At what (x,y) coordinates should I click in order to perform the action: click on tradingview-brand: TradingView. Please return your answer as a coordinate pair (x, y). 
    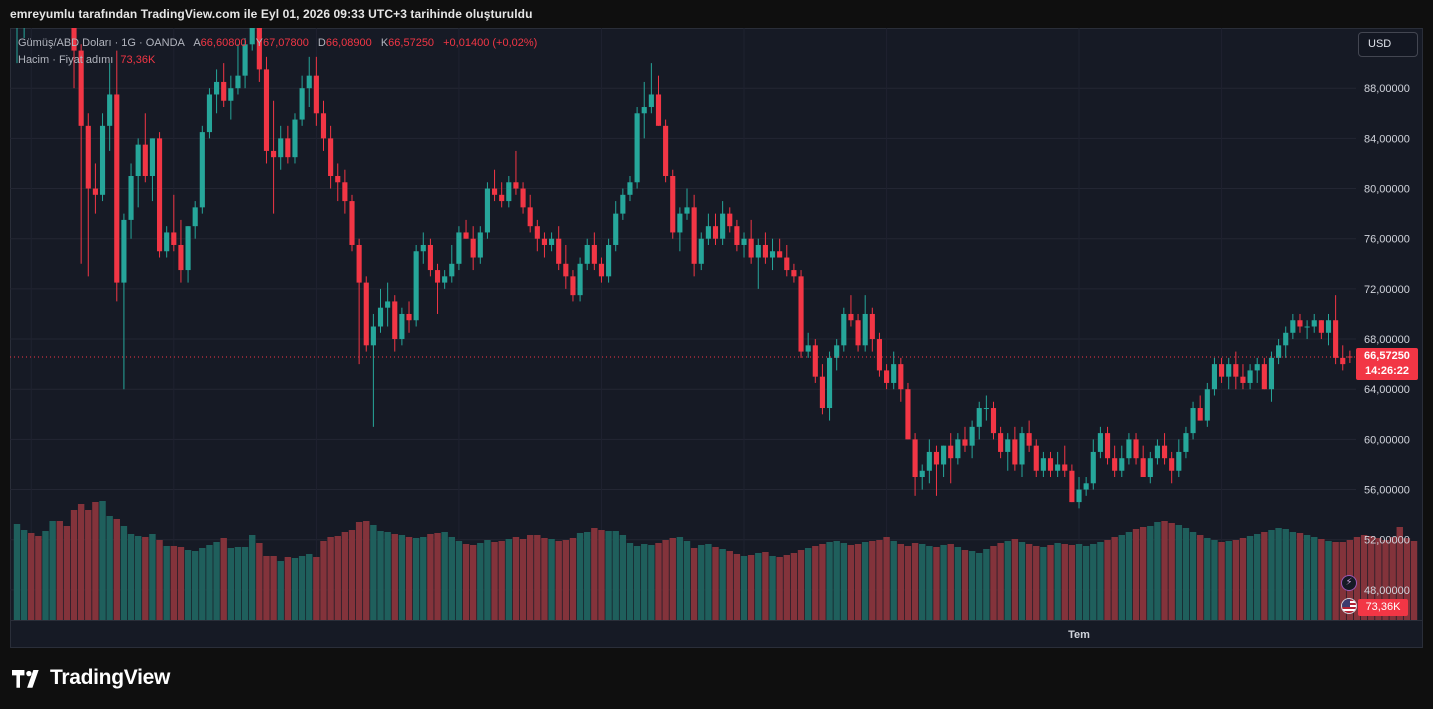
    Looking at the image, I should click on (91, 678).